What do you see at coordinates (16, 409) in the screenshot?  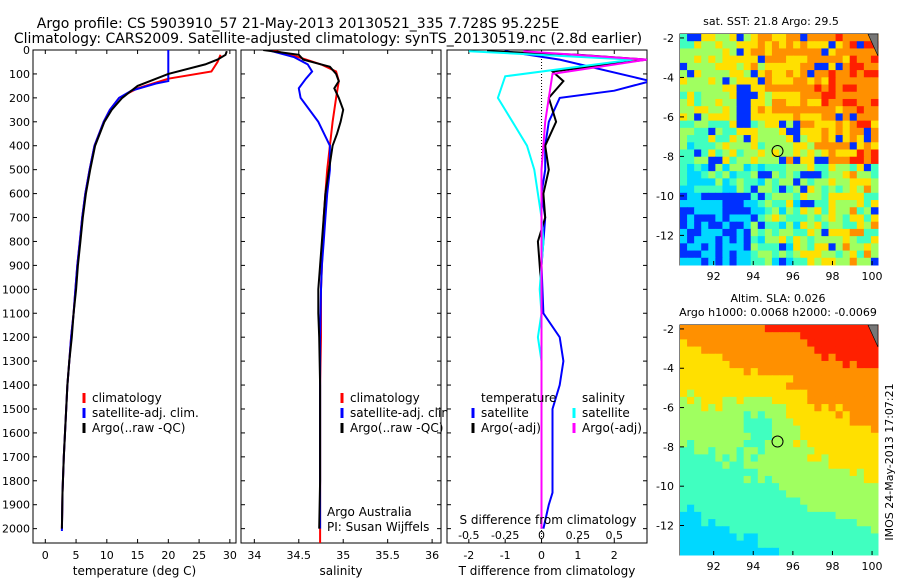 I see `y-tick-label: 1500` at bounding box center [16, 409].